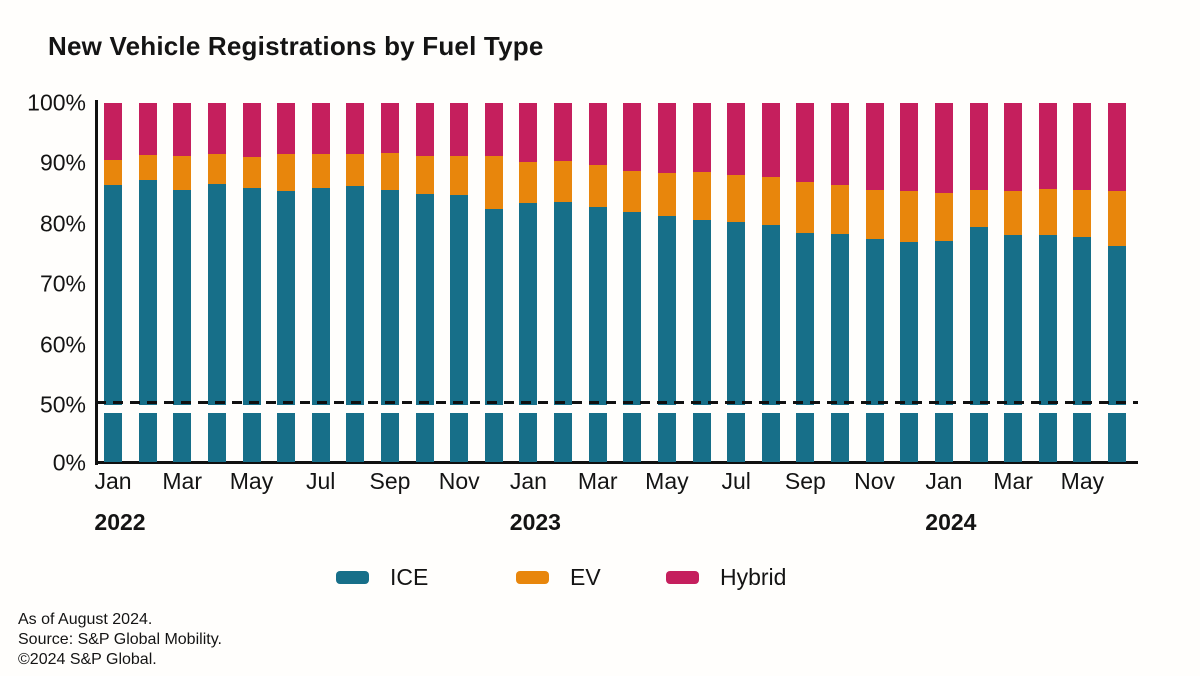 Image resolution: width=1200 pixels, height=676 pixels. Describe the element at coordinates (320, 481) in the screenshot. I see `month-label: Jul` at that location.